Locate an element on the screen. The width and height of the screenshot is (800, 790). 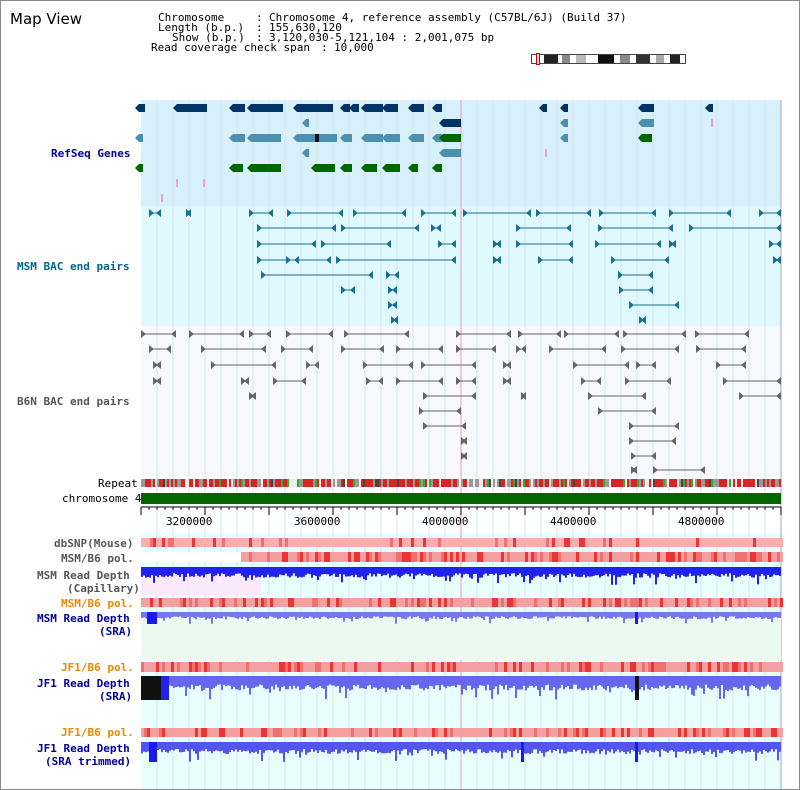
b6n-bac-label: B6N BAC end pairs is located at coordinates (73, 401).